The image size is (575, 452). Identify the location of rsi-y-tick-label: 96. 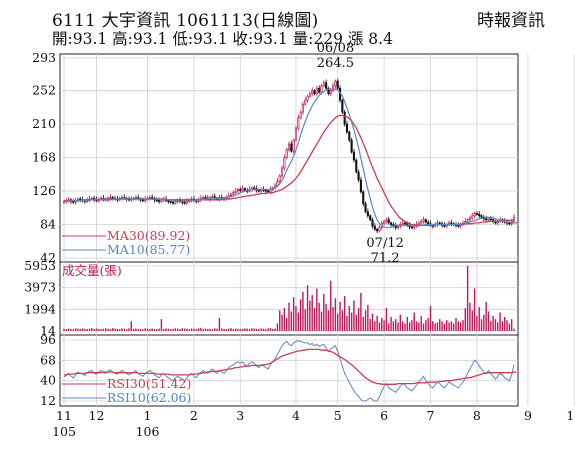
(48, 339).